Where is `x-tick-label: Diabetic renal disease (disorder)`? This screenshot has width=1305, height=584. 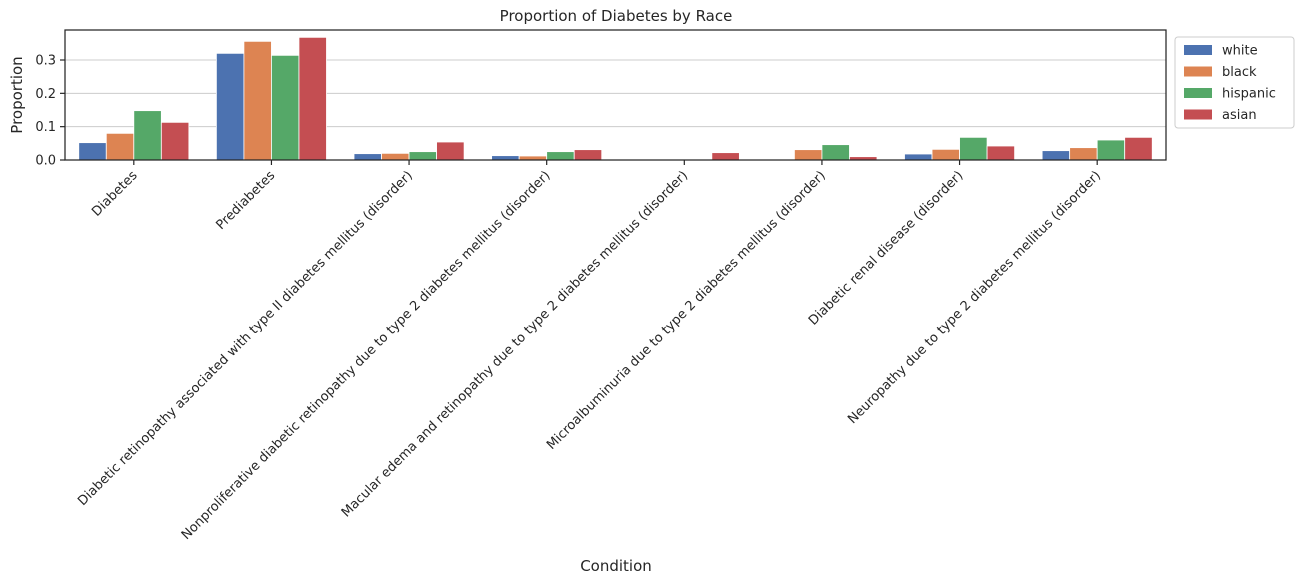 x-tick-label: Diabetic renal disease (disorder) is located at coordinates (886, 248).